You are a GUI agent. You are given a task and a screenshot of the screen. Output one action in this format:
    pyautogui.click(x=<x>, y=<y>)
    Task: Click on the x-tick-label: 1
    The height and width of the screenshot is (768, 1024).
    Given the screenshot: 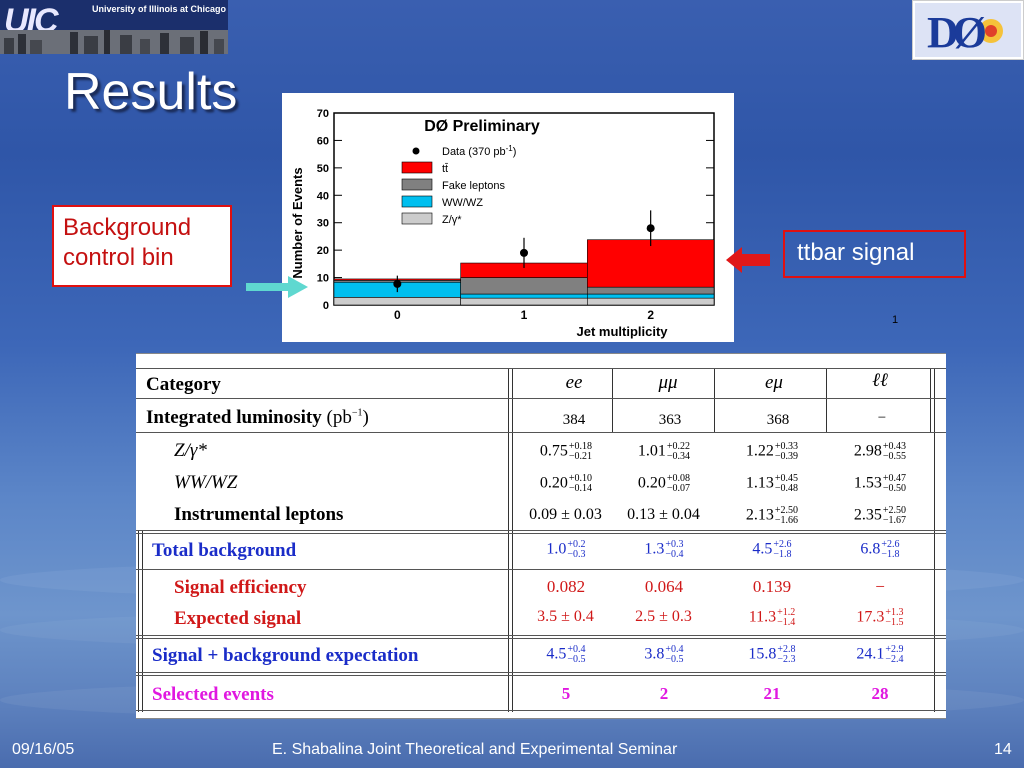 What is the action you would take?
    pyautogui.click(x=524, y=315)
    